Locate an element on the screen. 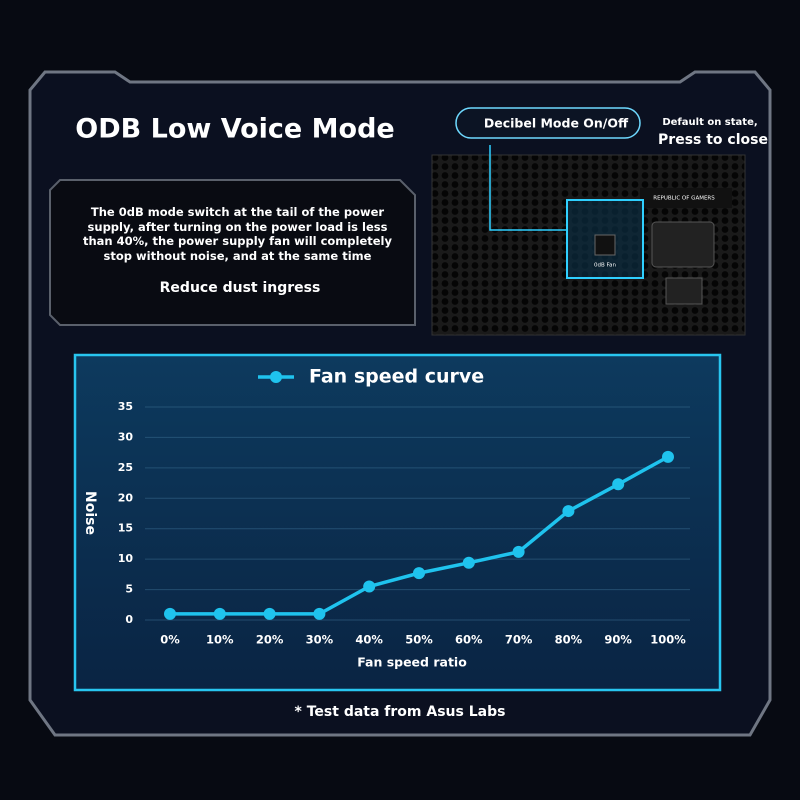  y-tick-label: 25 is located at coordinates (125, 467).